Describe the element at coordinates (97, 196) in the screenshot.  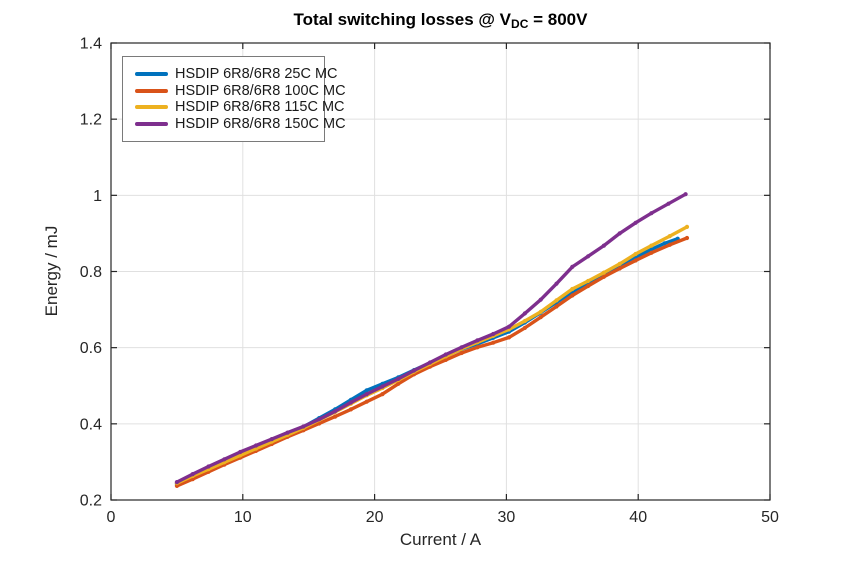
I see `y-tick-label: 1` at that location.